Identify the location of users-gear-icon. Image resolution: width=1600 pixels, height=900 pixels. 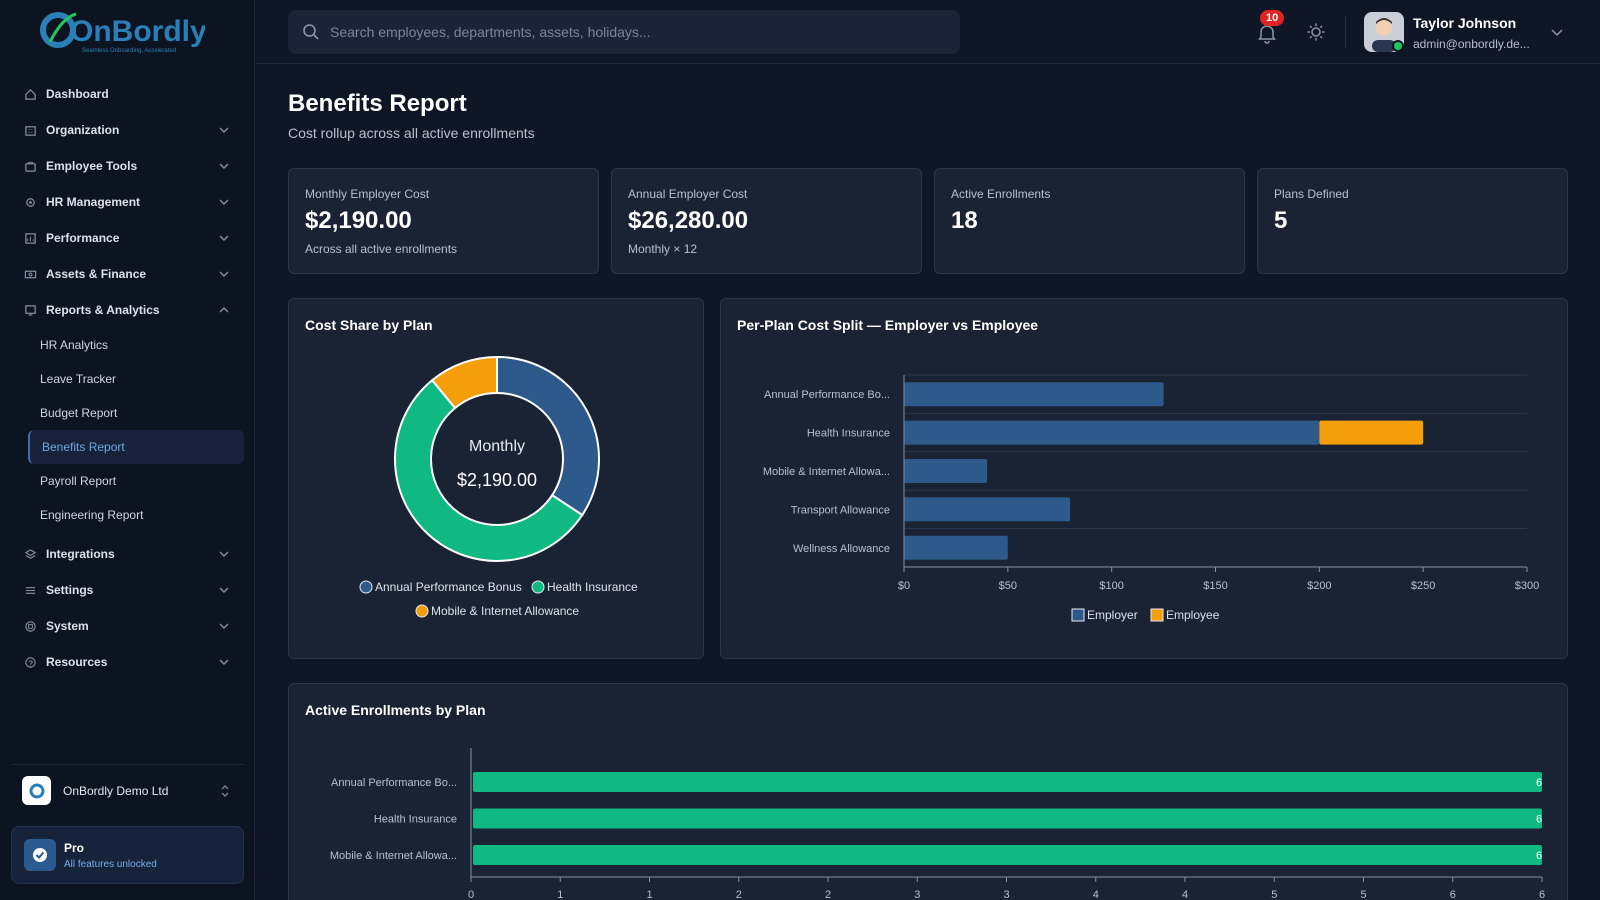
(30, 202).